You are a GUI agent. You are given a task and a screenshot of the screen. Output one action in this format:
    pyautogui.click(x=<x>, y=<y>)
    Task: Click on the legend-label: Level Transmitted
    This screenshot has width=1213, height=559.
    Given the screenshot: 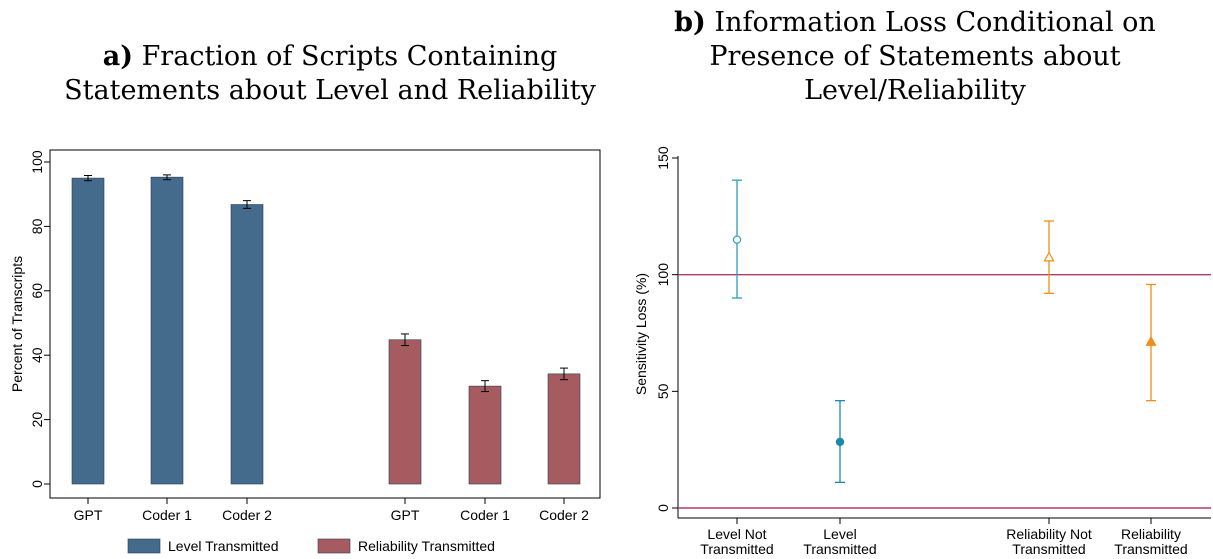 What is the action you would take?
    pyautogui.click(x=223, y=546)
    